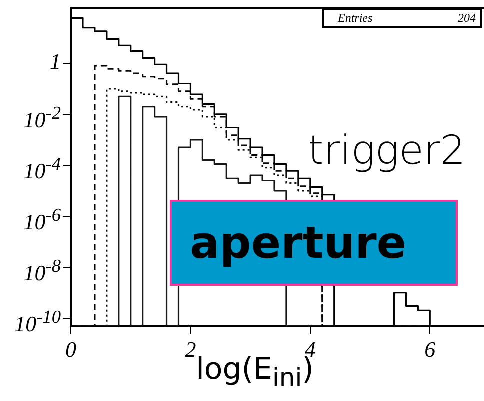 Image resolution: width=484 pixels, height=401 pixels. What do you see at coordinates (55, 62) in the screenshot?
I see `y-tick-label: 1` at bounding box center [55, 62].